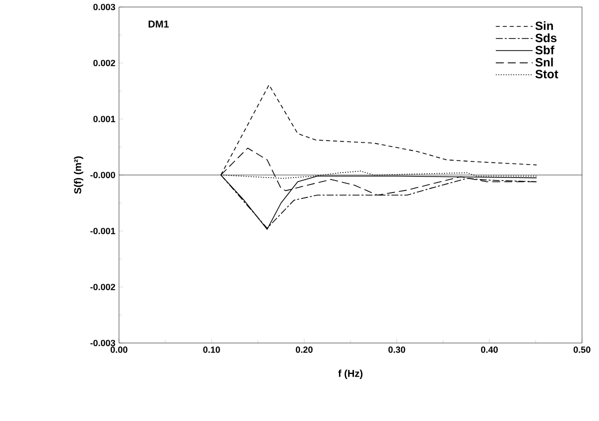  What do you see at coordinates (103, 343) in the screenshot?
I see `y-tick-label: -0.003` at bounding box center [103, 343].